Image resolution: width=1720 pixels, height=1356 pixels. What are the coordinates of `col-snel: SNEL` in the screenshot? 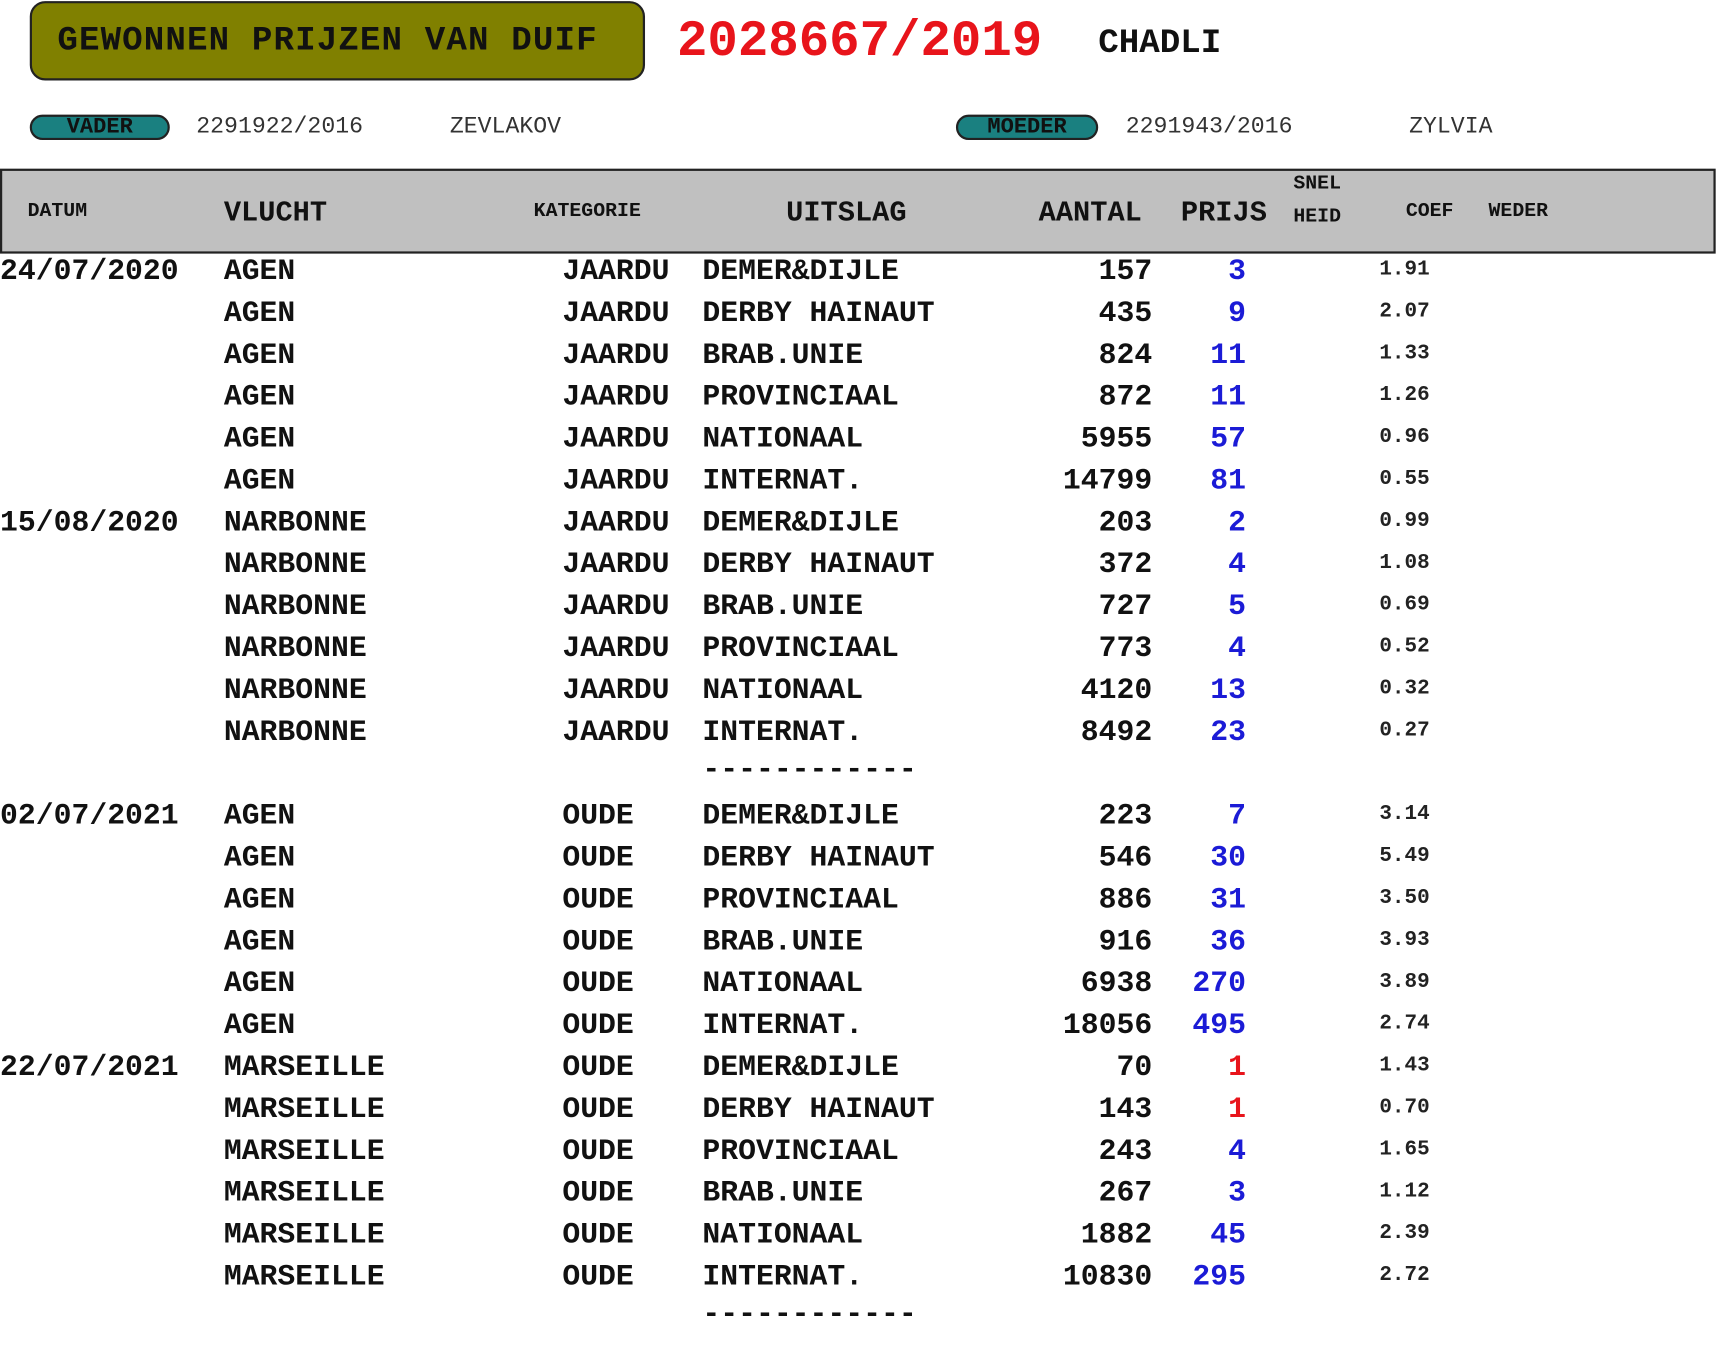 It's located at (1317, 184).